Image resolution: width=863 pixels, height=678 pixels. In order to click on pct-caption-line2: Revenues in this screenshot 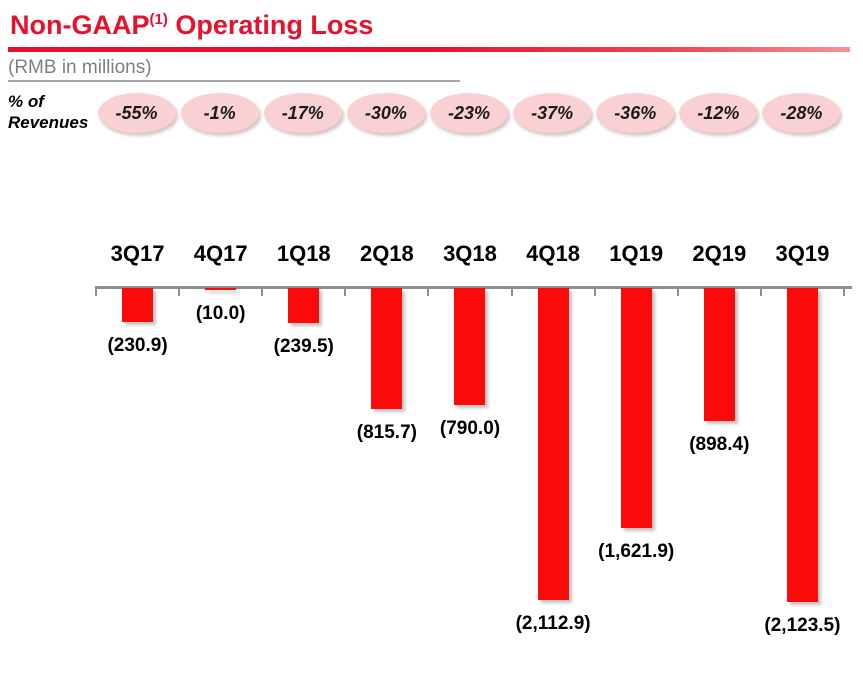, I will do `click(48, 122)`.